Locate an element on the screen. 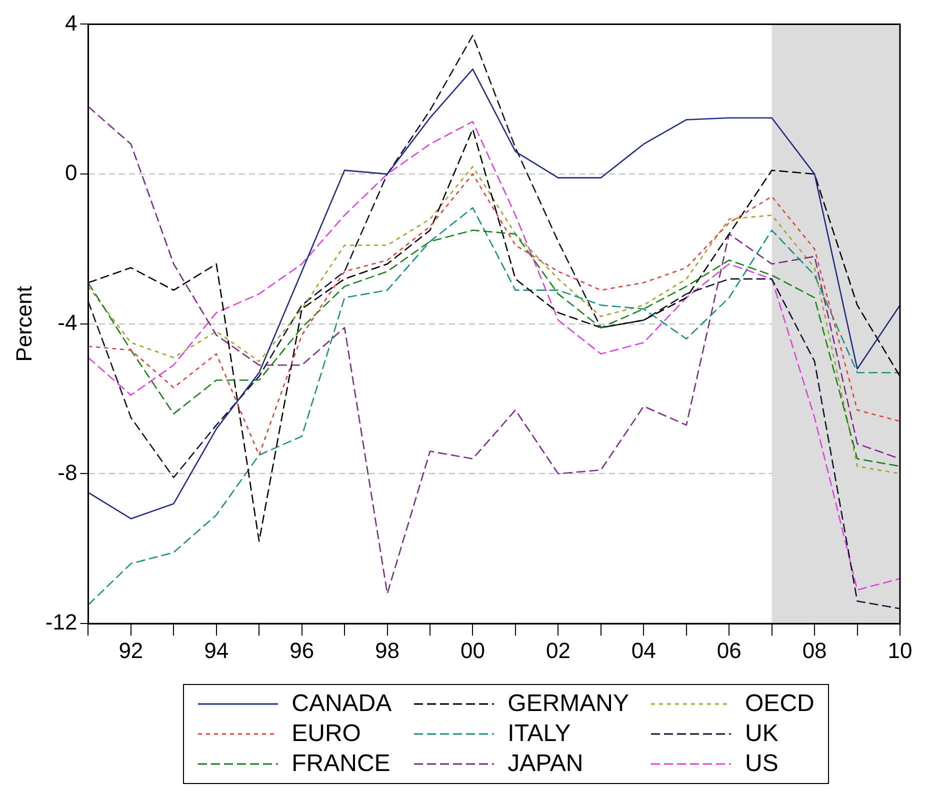 Image resolution: width=932 pixels, height=810 pixels. x-tick-label: 92 is located at coordinates (131, 650).